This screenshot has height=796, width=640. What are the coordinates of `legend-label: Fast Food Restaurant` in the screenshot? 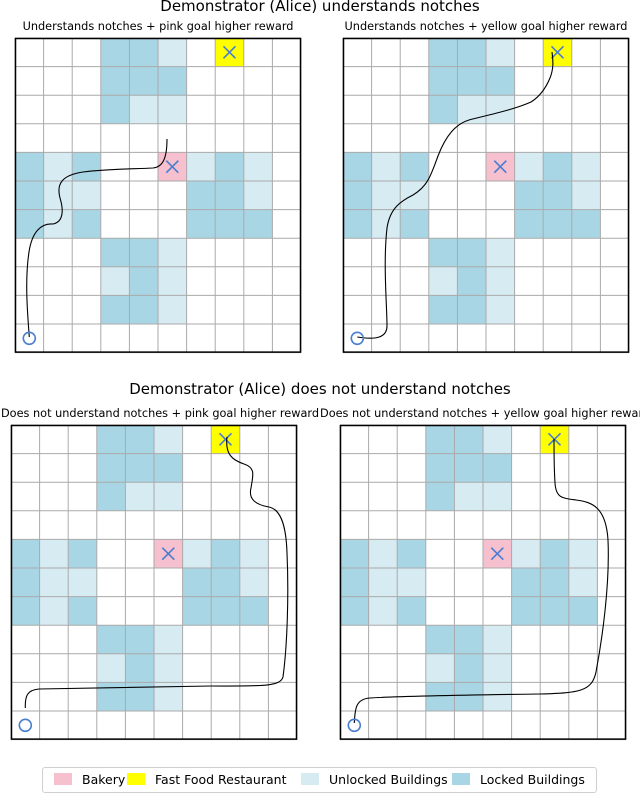 It's located at (221, 779).